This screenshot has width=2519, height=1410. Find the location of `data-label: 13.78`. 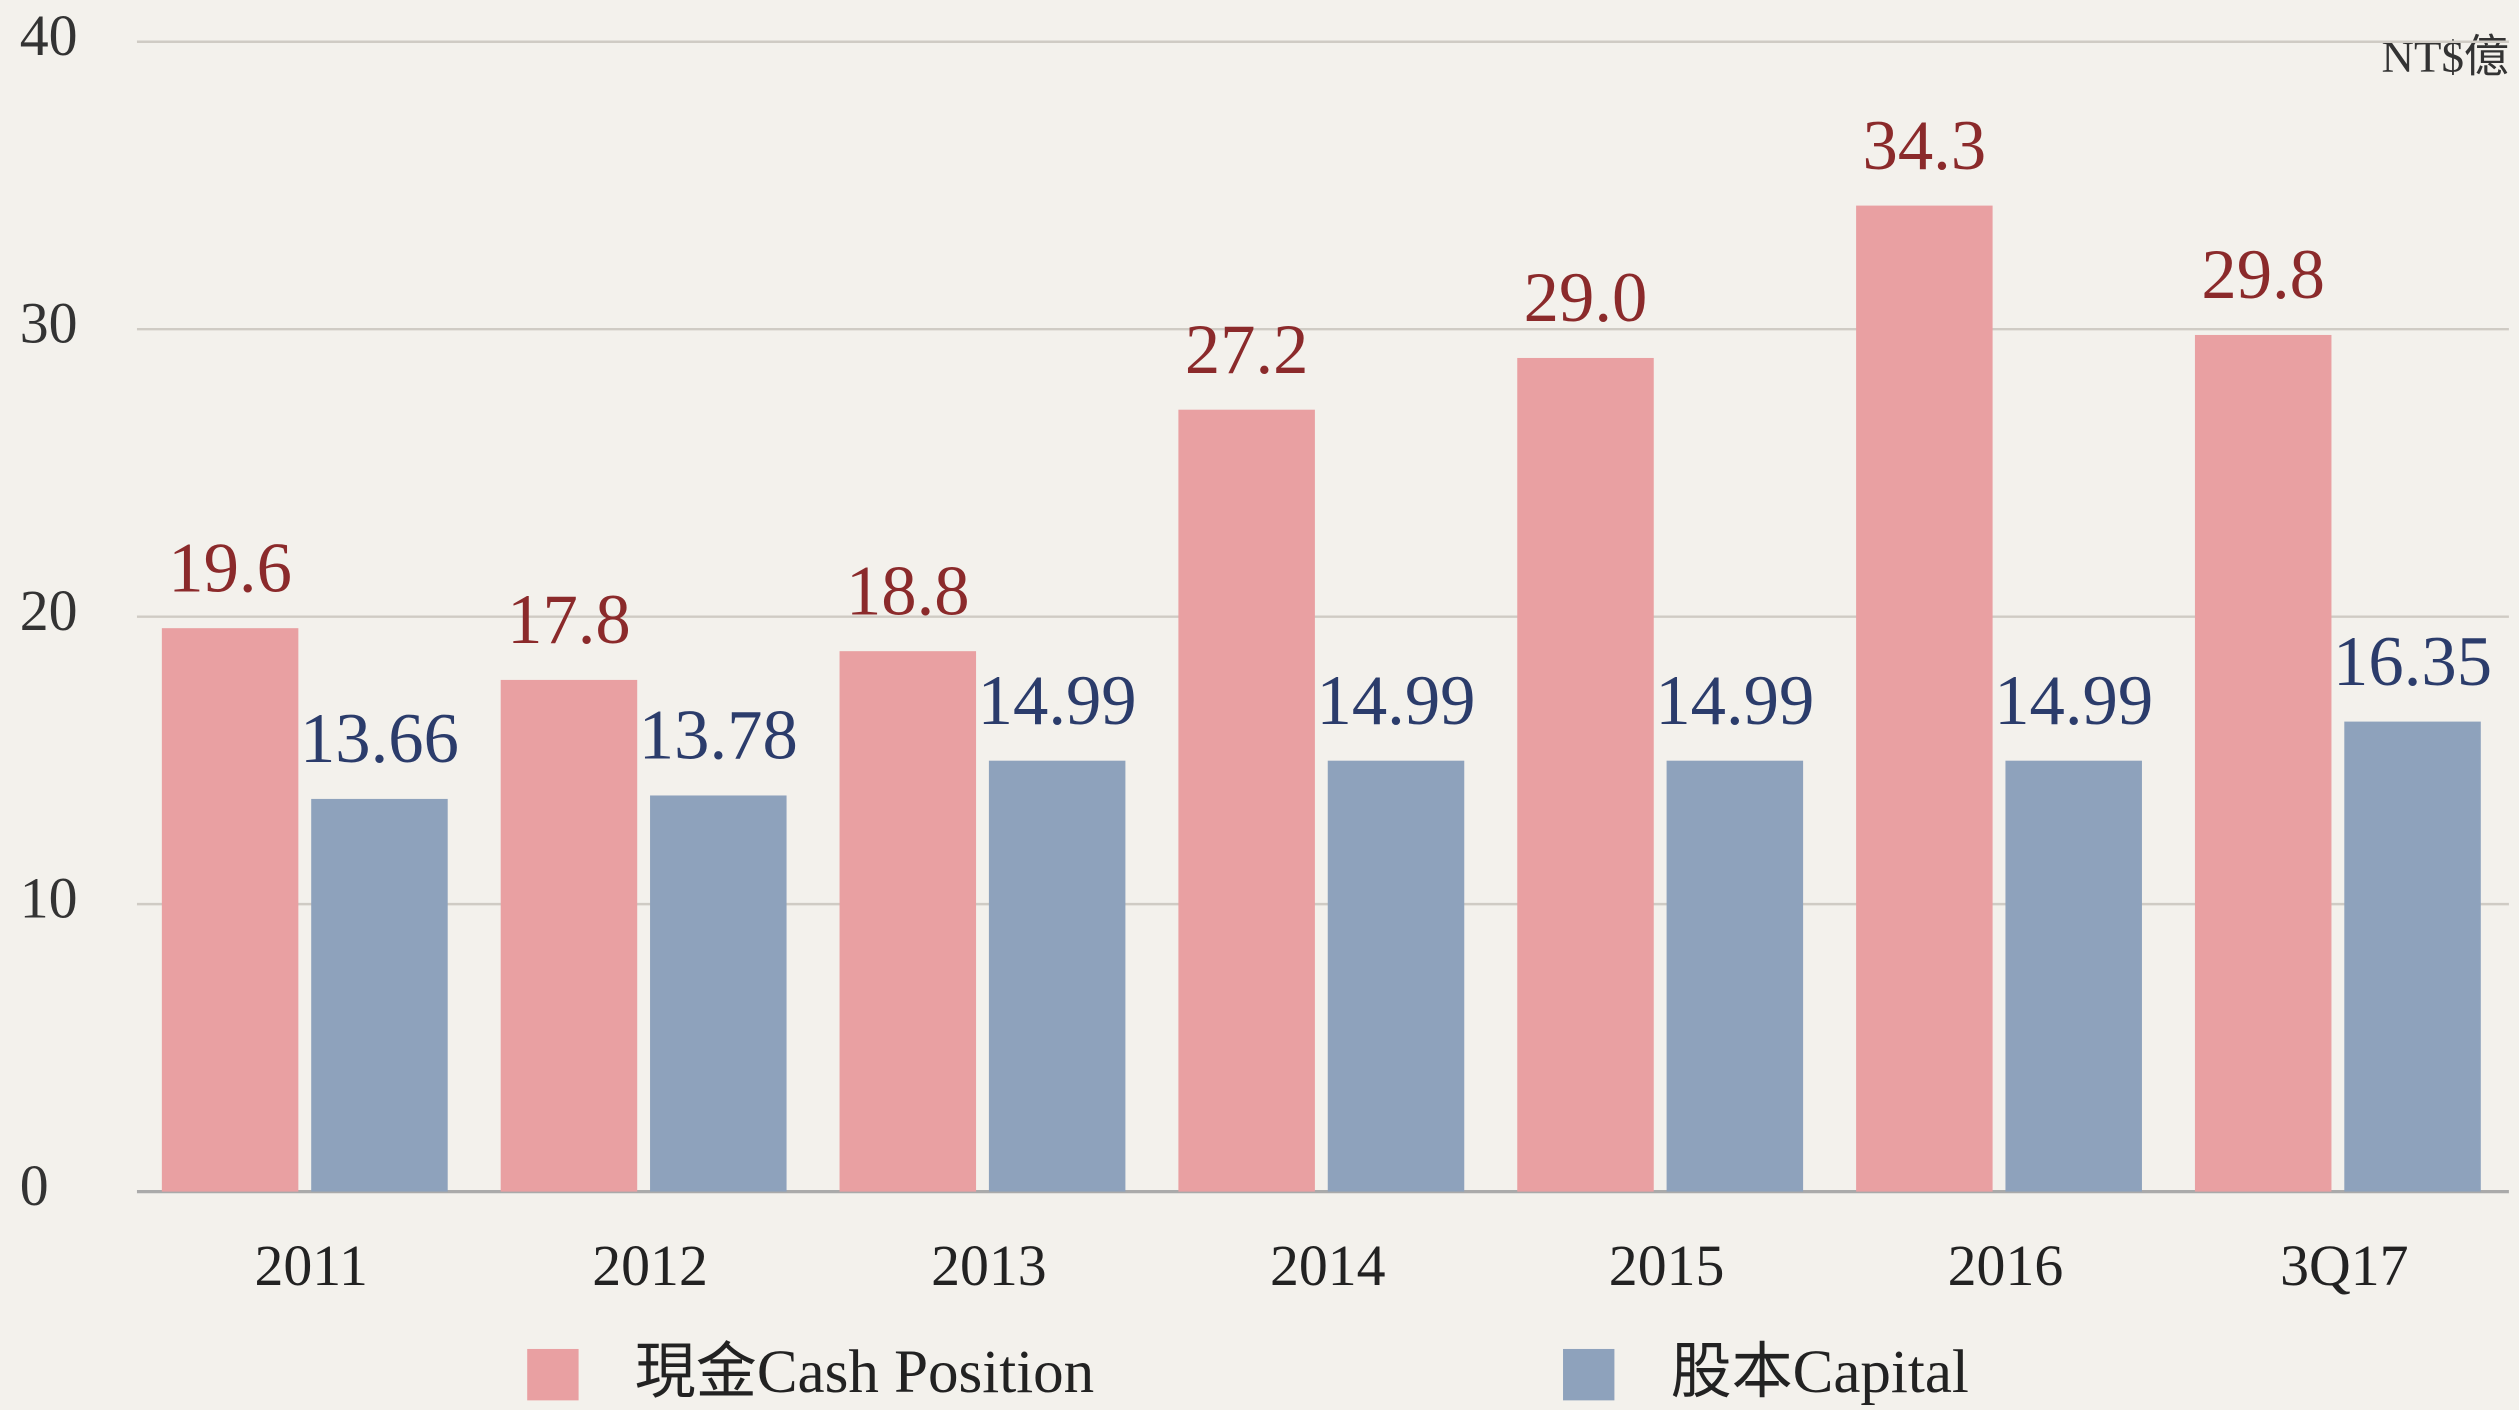

data-label: 13.78 is located at coordinates (718, 736).